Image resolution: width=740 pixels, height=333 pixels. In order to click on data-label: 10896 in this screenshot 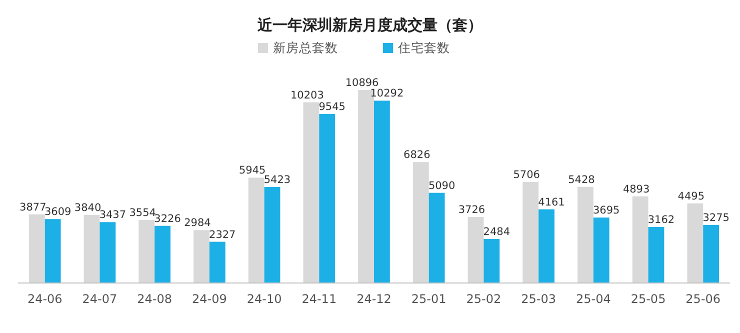, I will do `click(362, 83)`.